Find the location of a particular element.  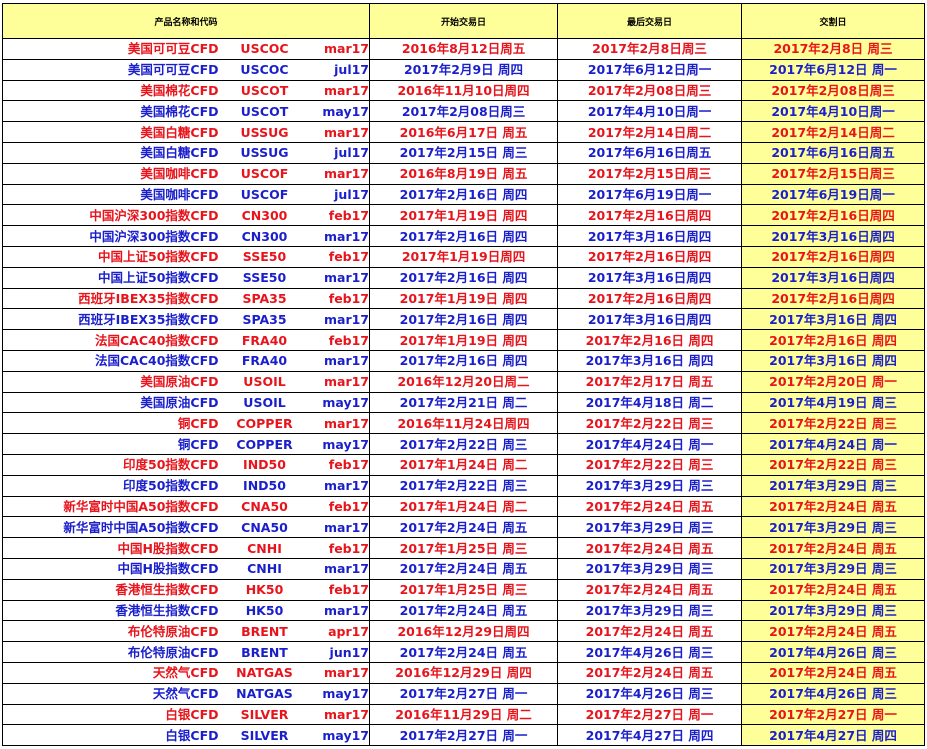

delivery-date-cell: 2017年2月16日周四 is located at coordinates (833, 215).